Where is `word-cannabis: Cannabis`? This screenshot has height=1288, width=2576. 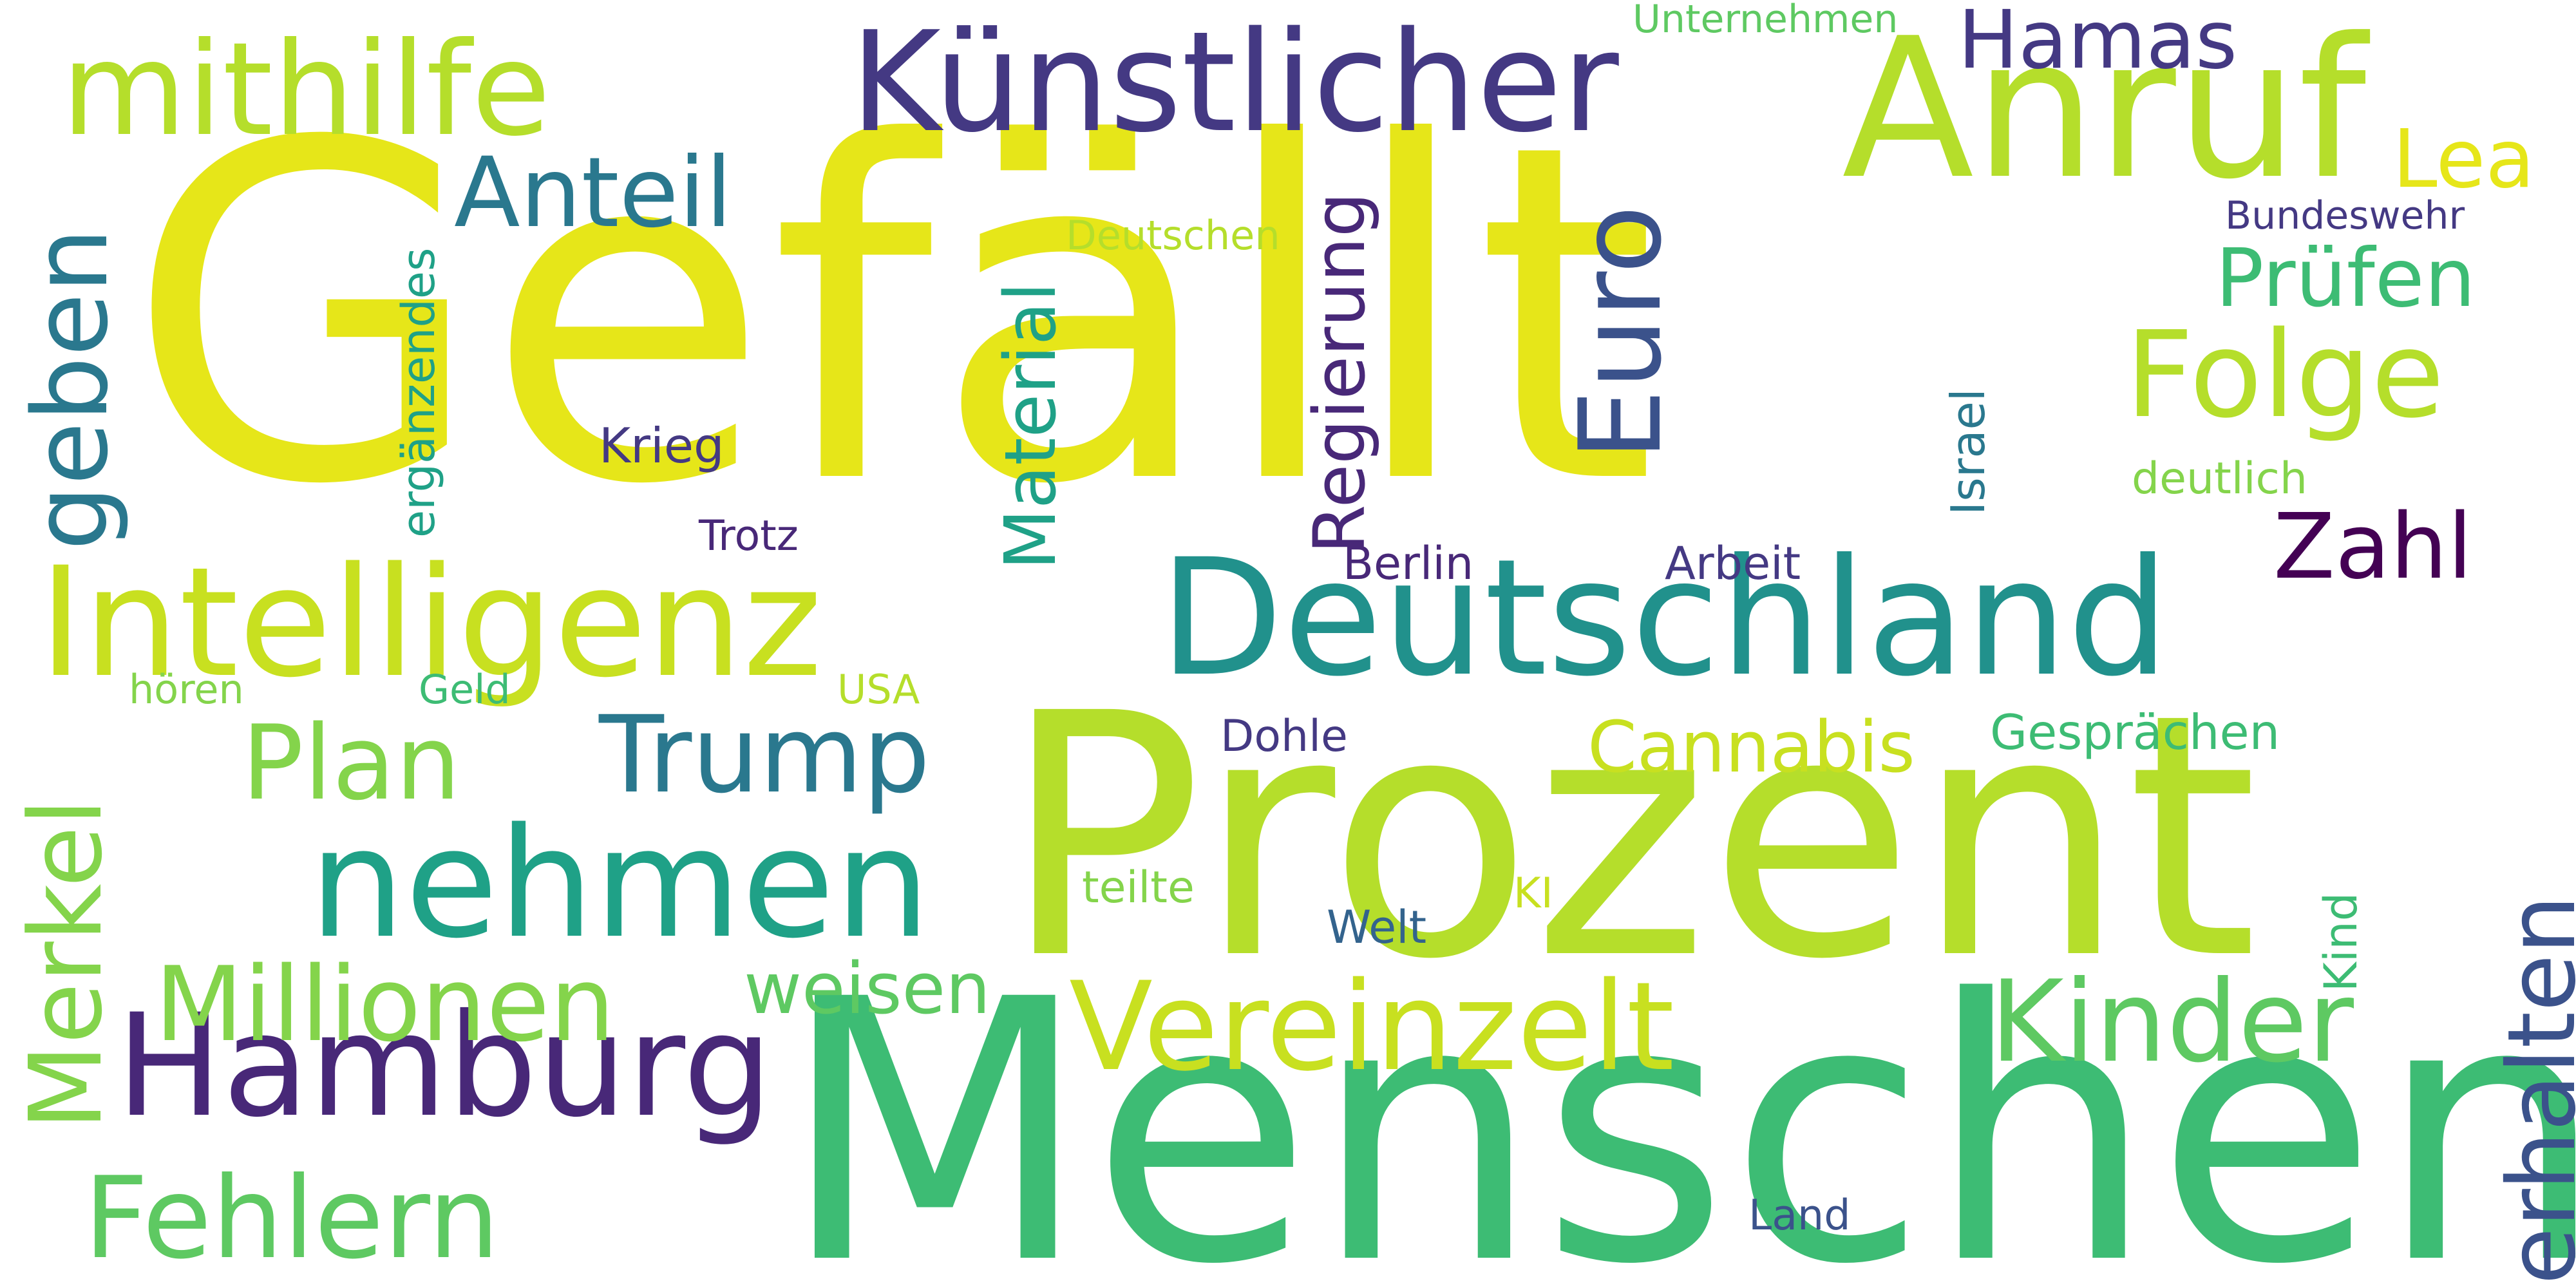 word-cannabis: Cannabis is located at coordinates (1751, 747).